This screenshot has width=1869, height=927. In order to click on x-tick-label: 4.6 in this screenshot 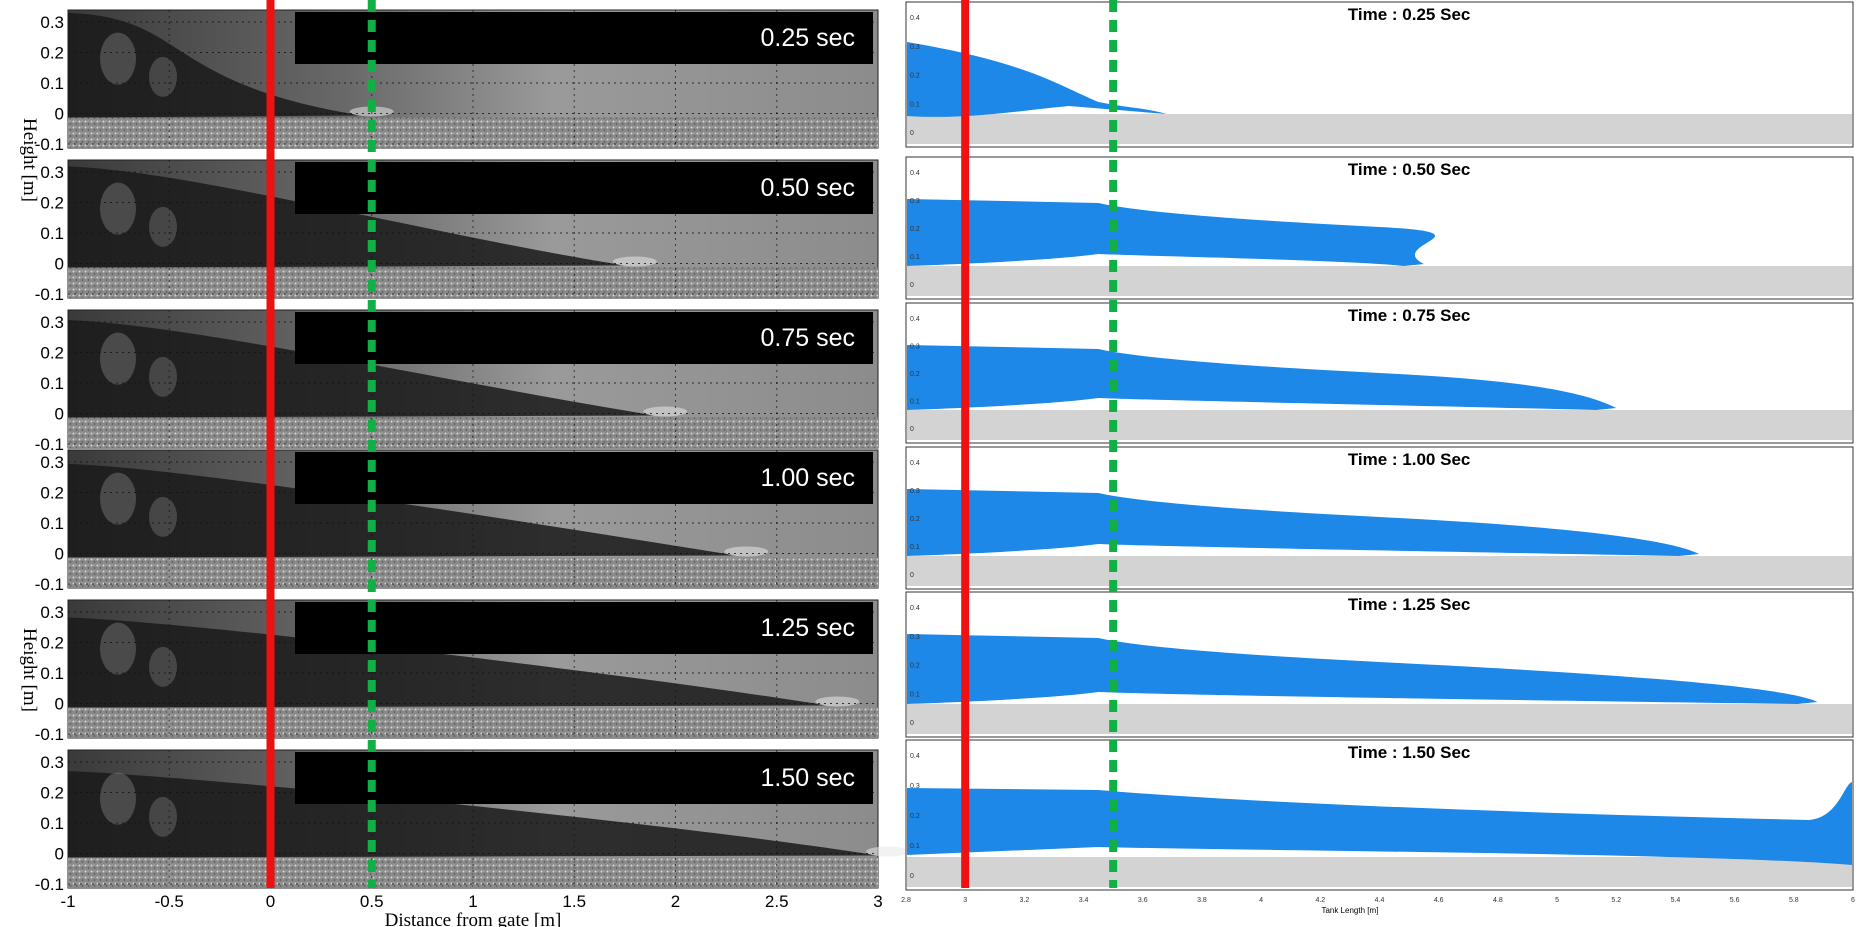, I will do `click(1439, 900)`.